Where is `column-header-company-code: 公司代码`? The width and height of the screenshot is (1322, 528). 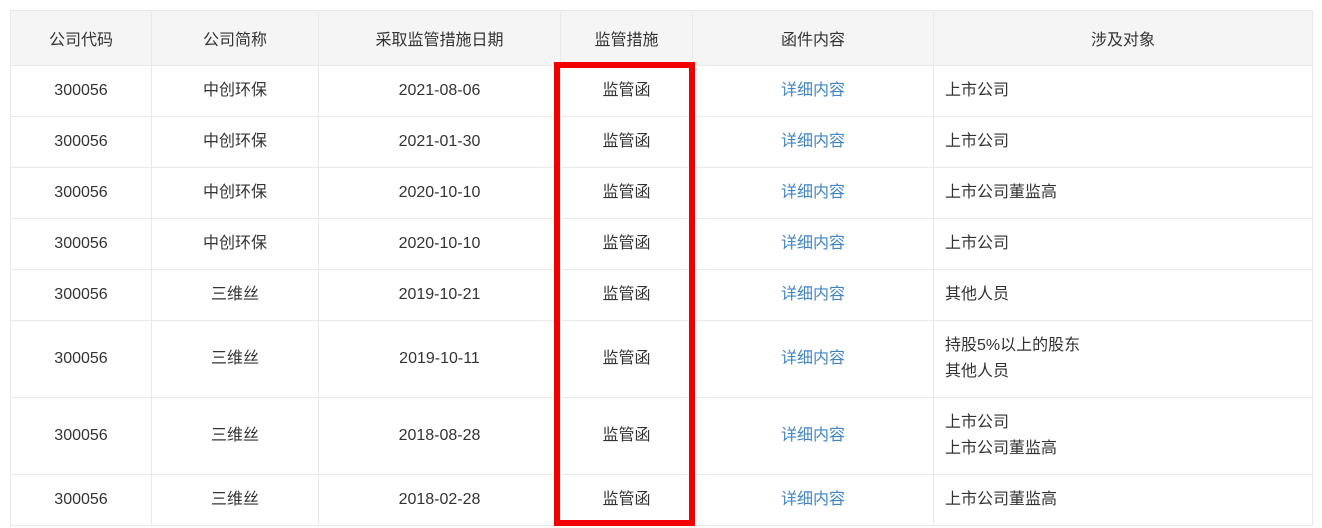
column-header-company-code: 公司代码 is located at coordinates (81, 38).